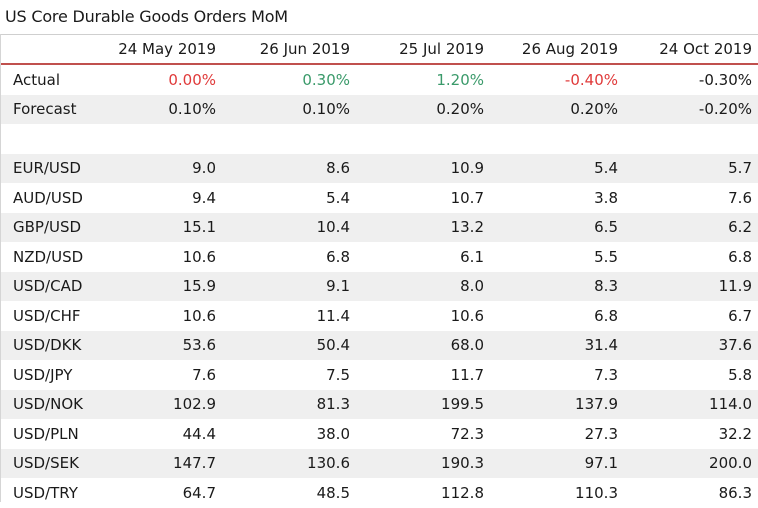 The width and height of the screenshot is (758, 508). What do you see at coordinates (691, 434) in the screenshot?
I see `value-cell: 32.2` at bounding box center [691, 434].